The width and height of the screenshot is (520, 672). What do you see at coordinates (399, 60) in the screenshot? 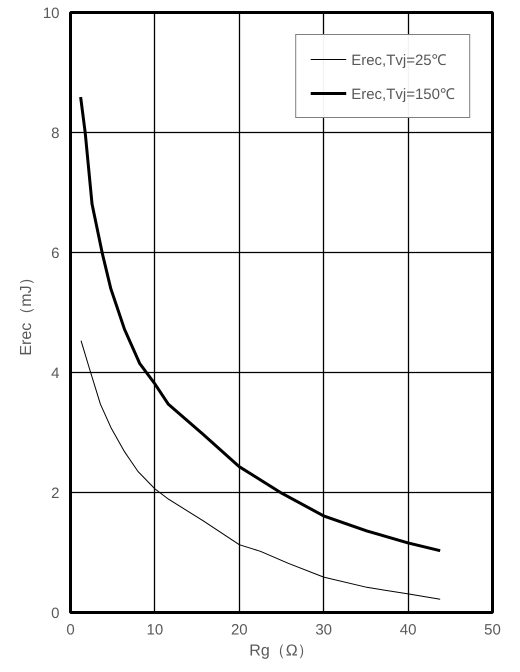
I see `legend-label: Erec,Tvj=25℃` at bounding box center [399, 60].